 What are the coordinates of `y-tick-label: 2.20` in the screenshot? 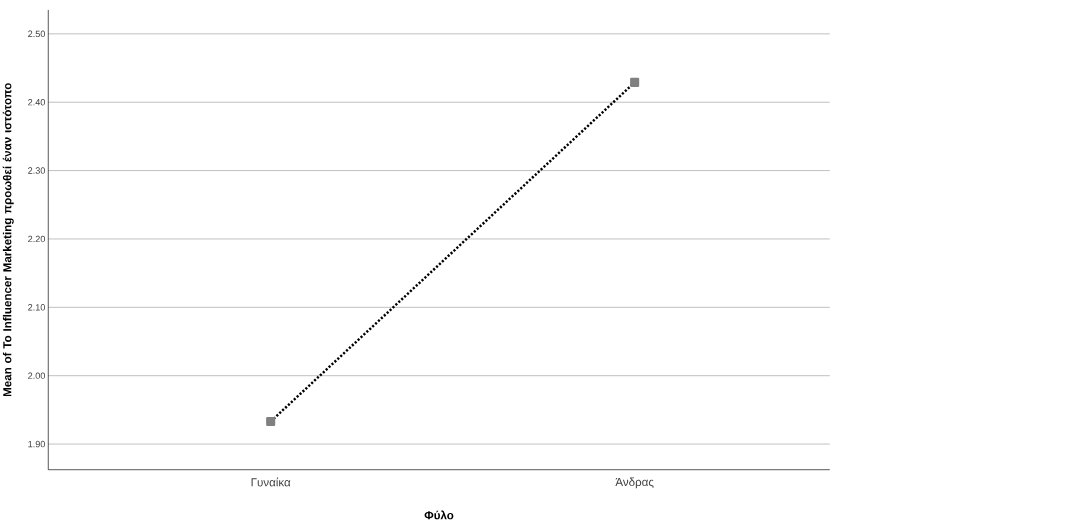 It's located at (37, 238).